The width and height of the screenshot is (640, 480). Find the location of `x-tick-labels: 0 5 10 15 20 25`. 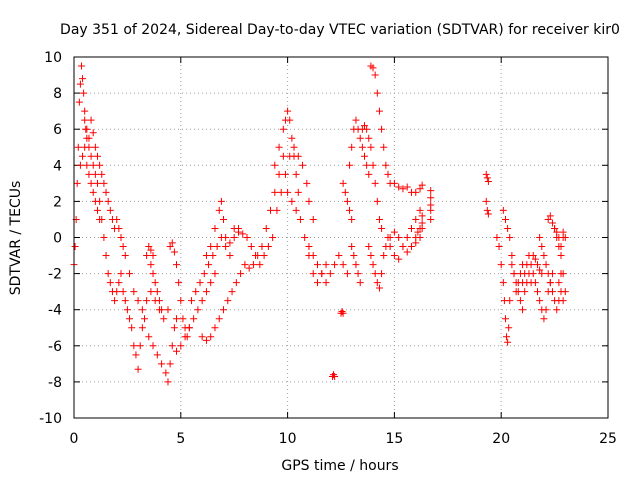

x-tick-labels: 0 5 10 15 20 25 is located at coordinates (343, 439).